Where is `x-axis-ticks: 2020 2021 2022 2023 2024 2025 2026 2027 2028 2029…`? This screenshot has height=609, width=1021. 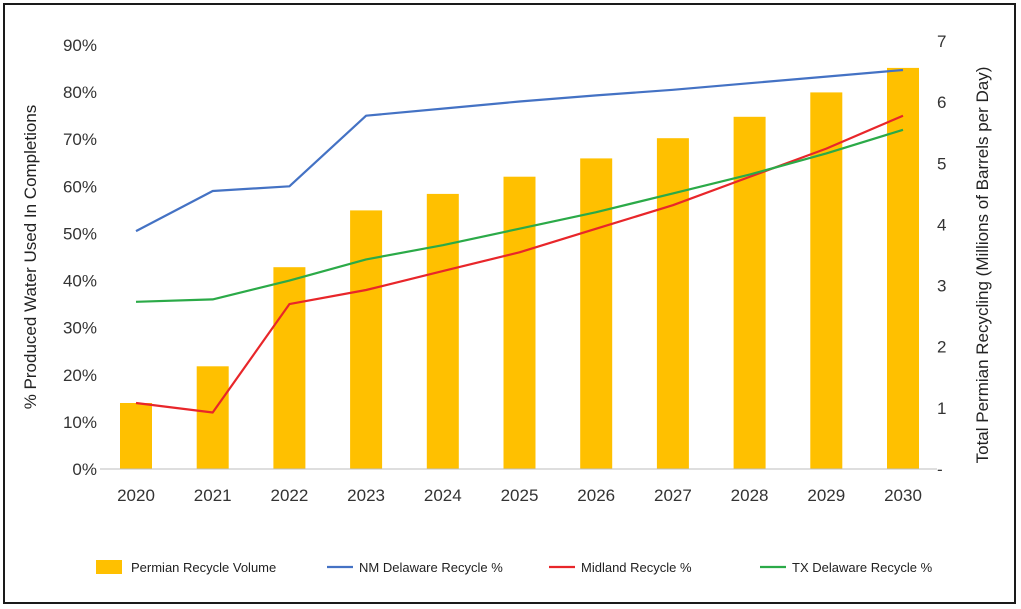 x-axis-ticks: 2020 2021 2022 2023 2024 2025 2026 2027 2028 2029… is located at coordinates (519, 495).